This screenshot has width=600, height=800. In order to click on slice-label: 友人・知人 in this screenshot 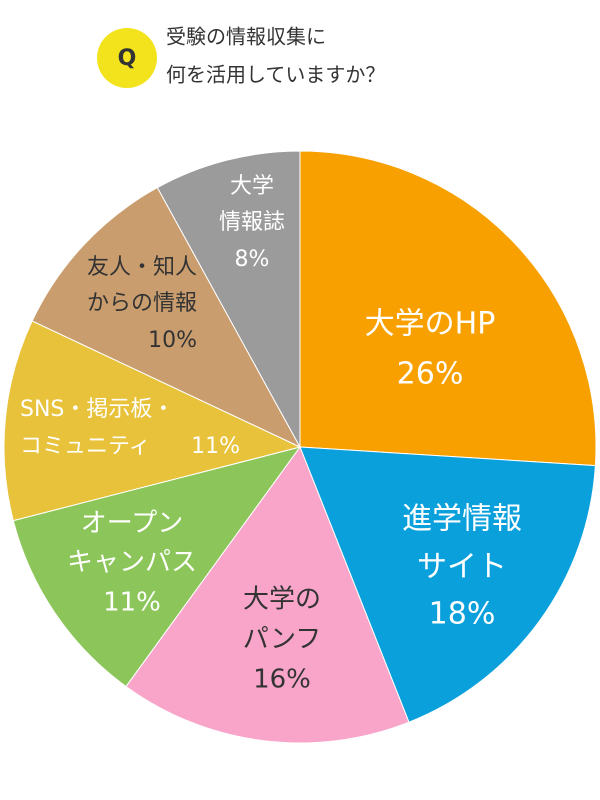, I will do `click(142, 267)`.